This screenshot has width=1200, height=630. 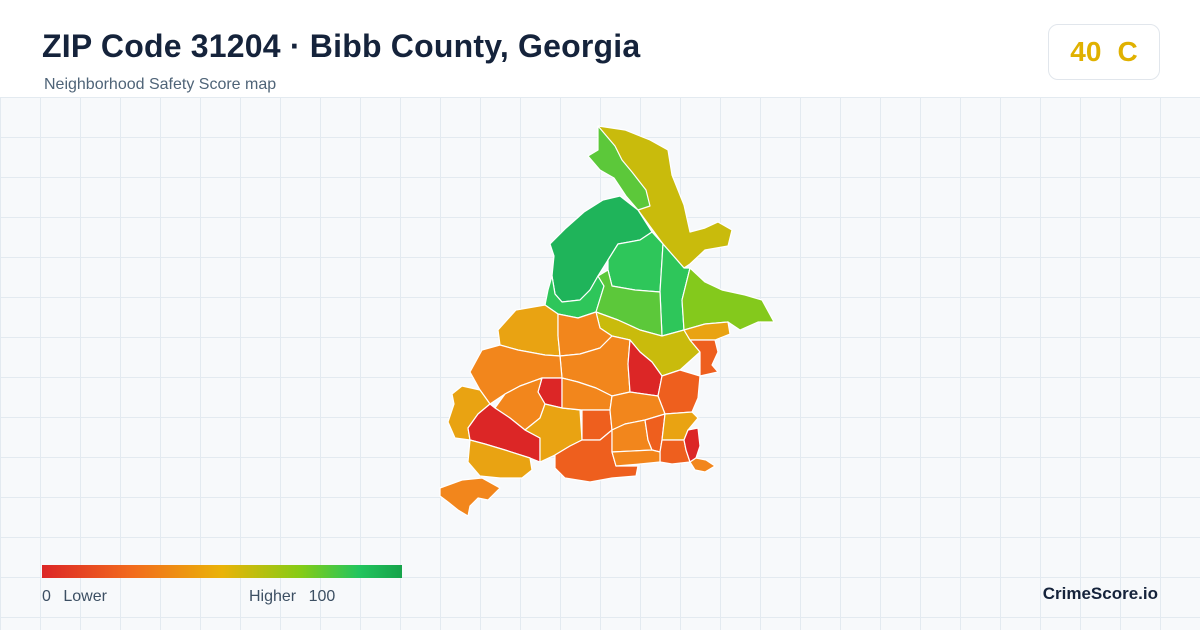 I want to click on brand-logo-text: CrimeScore.io, so click(x=1100, y=593).